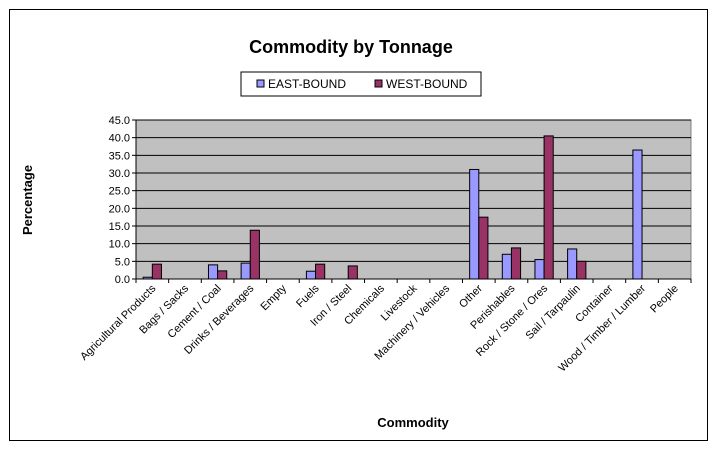 The image size is (721, 463). I want to click on bar-west-bound-perishables, so click(516, 263).